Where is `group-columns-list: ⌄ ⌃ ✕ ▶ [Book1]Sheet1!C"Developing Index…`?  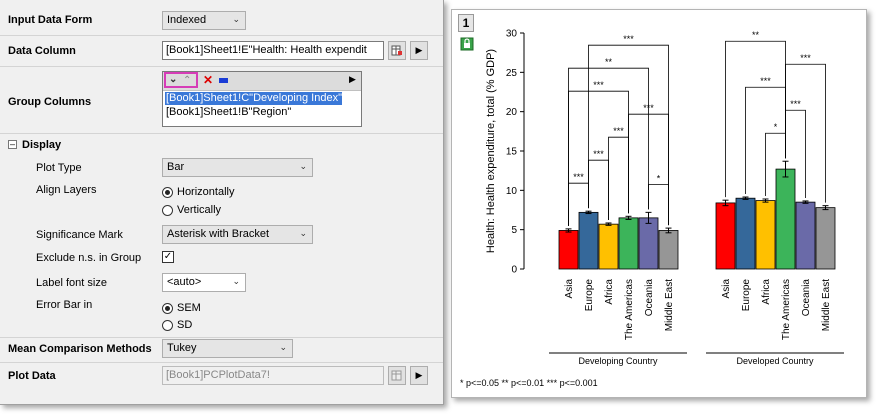
group-columns-list: ⌄ ⌃ ✕ ▶ [Book1]Sheet1!C"Developing Index… is located at coordinates (262, 99).